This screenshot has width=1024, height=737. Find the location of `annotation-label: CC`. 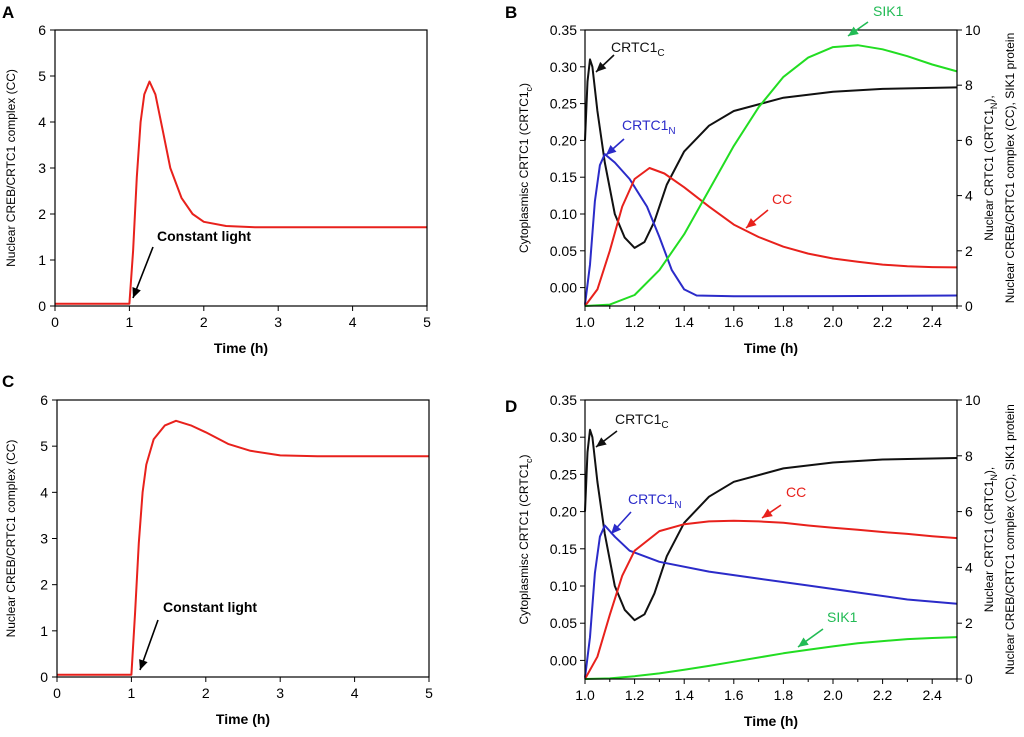

annotation-label: CC is located at coordinates (796, 492).